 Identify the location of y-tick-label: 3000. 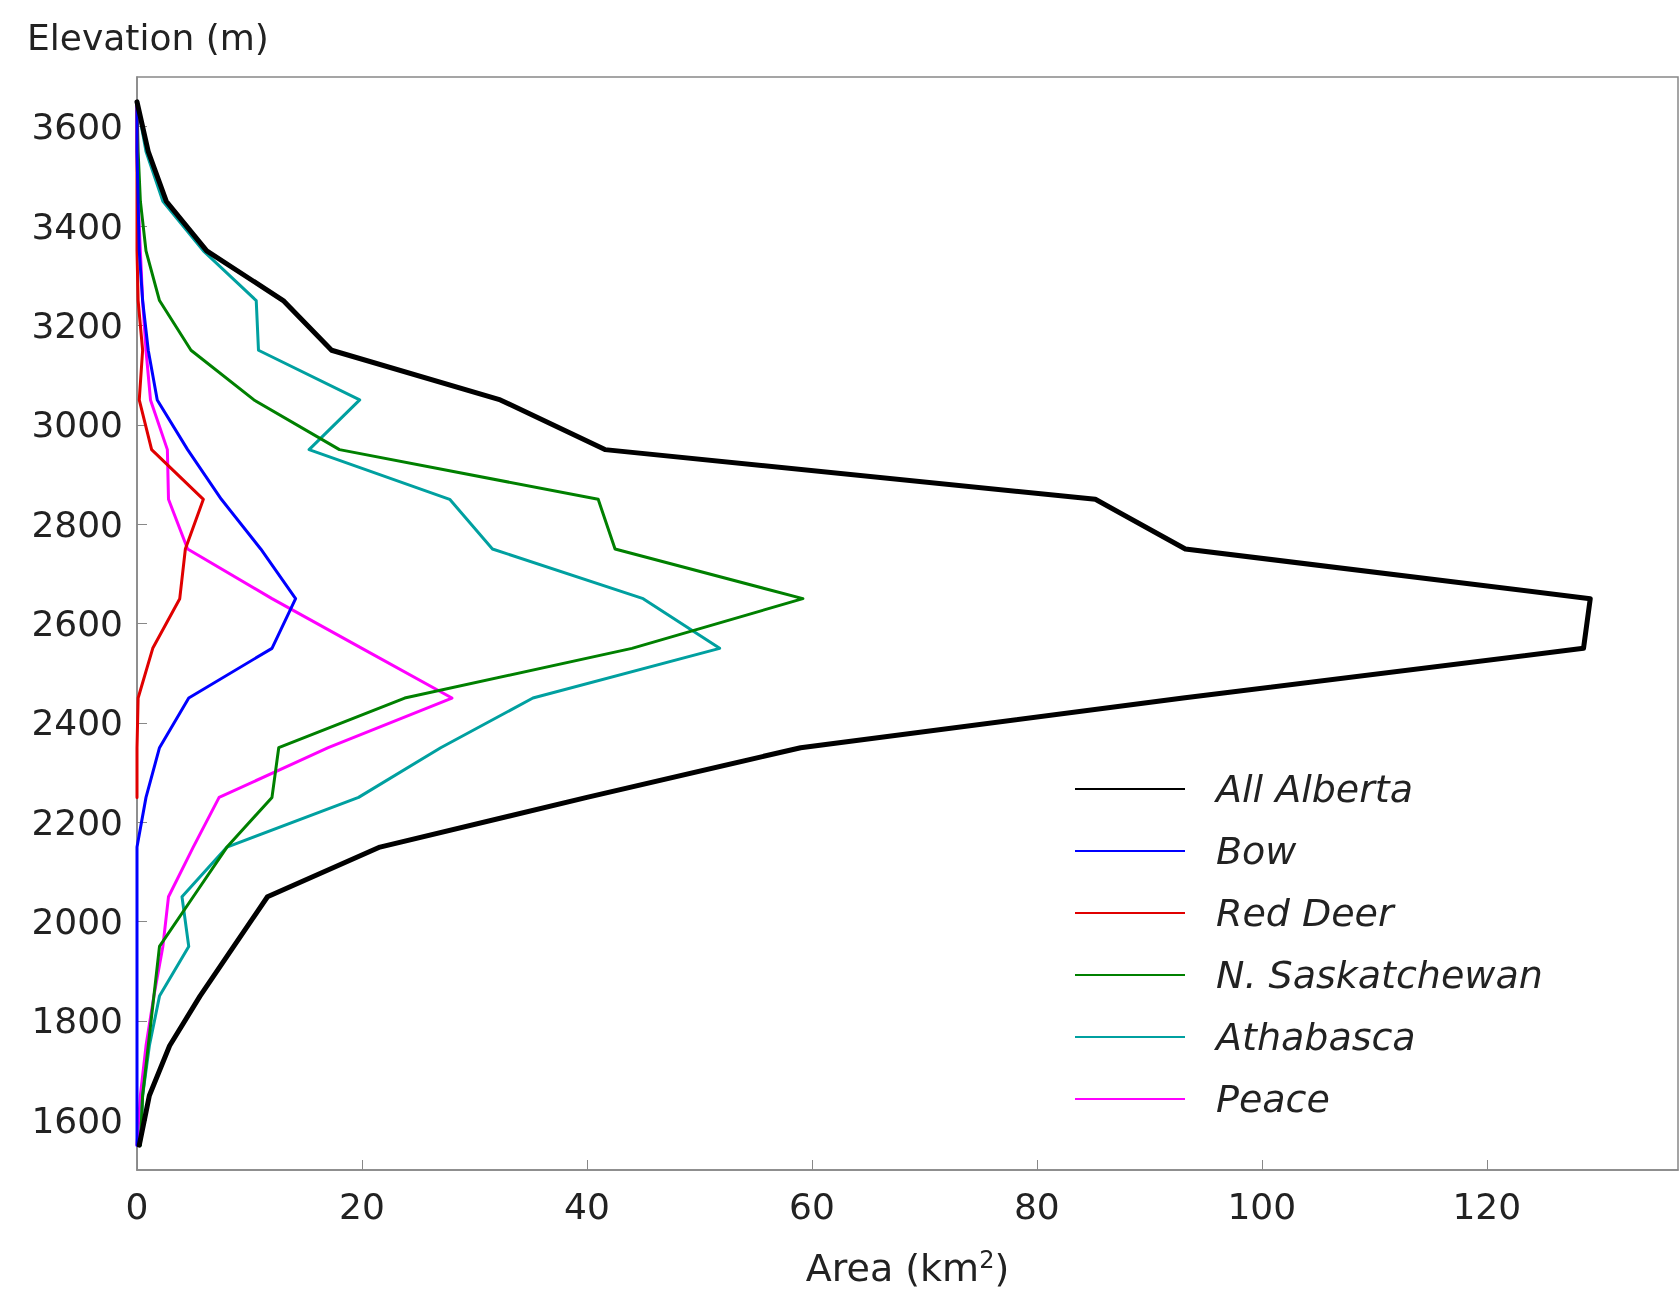
(77, 425).